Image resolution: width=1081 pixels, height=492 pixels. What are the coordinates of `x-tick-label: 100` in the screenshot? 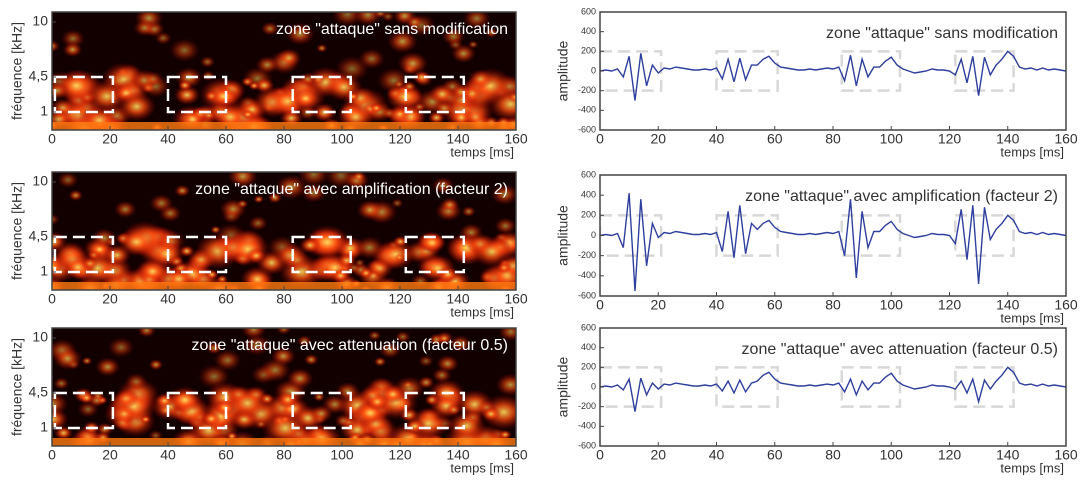 It's located at (892, 305).